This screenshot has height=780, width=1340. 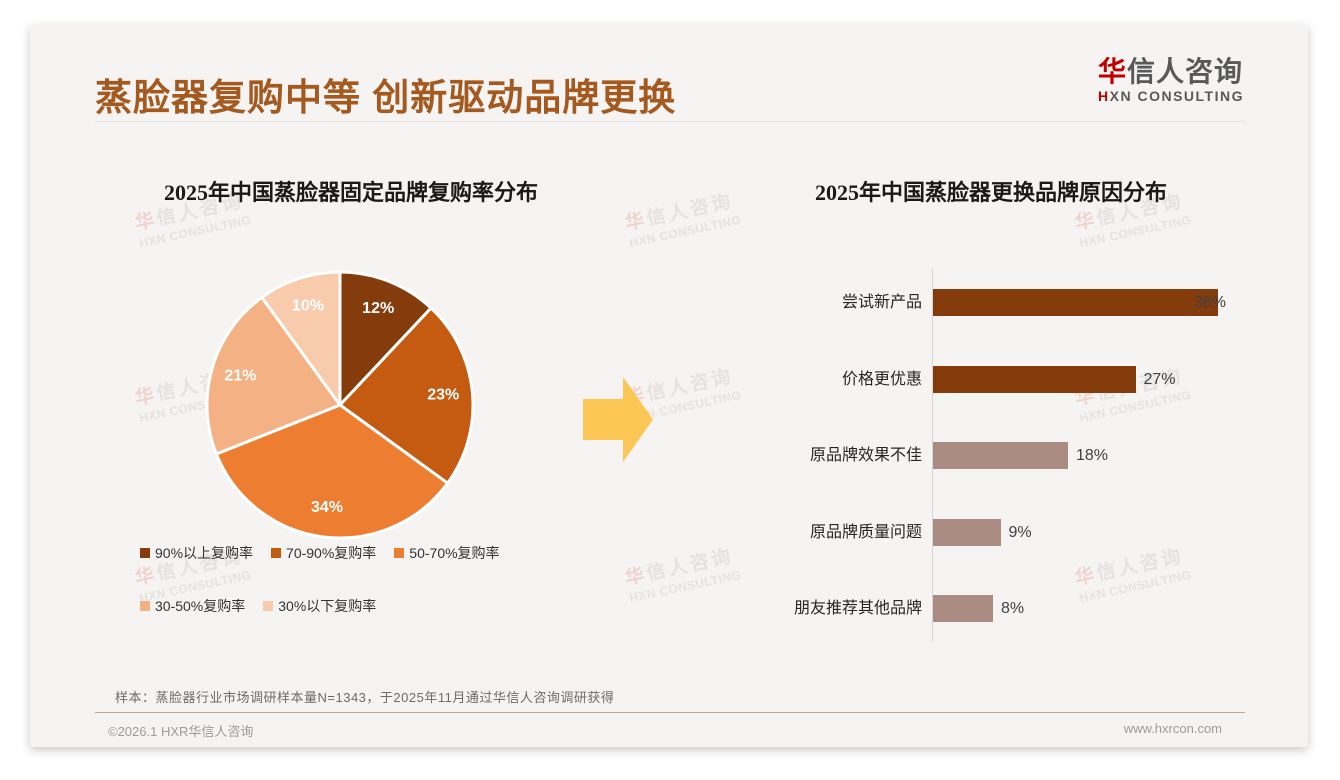 I want to click on pie-chart: 12% 23% 34% 21% 10%, so click(x=340, y=405).